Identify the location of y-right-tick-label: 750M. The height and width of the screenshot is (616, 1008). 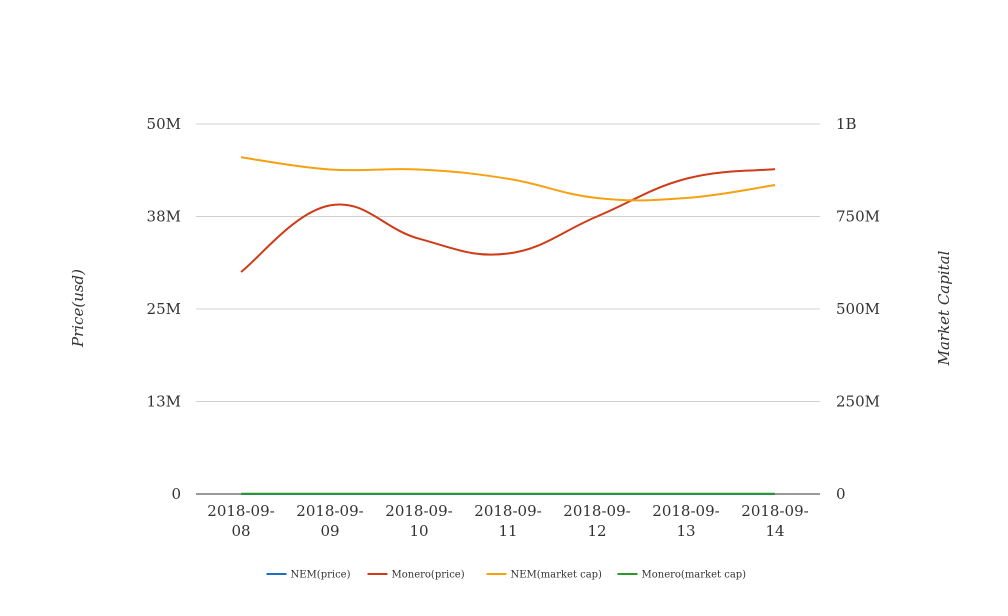
(858, 217).